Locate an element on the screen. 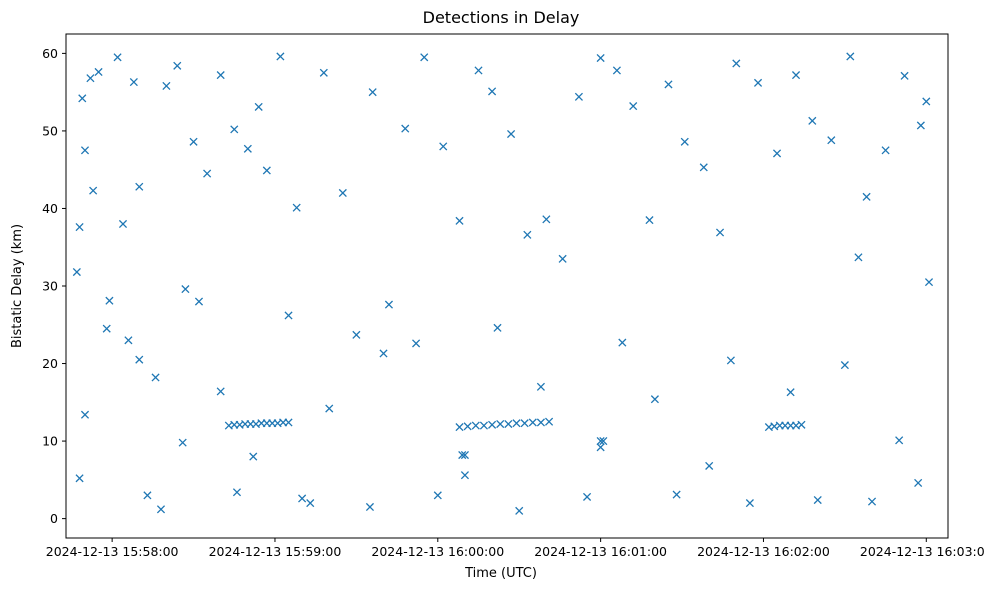  y-tick-label: 20 is located at coordinates (50, 363).